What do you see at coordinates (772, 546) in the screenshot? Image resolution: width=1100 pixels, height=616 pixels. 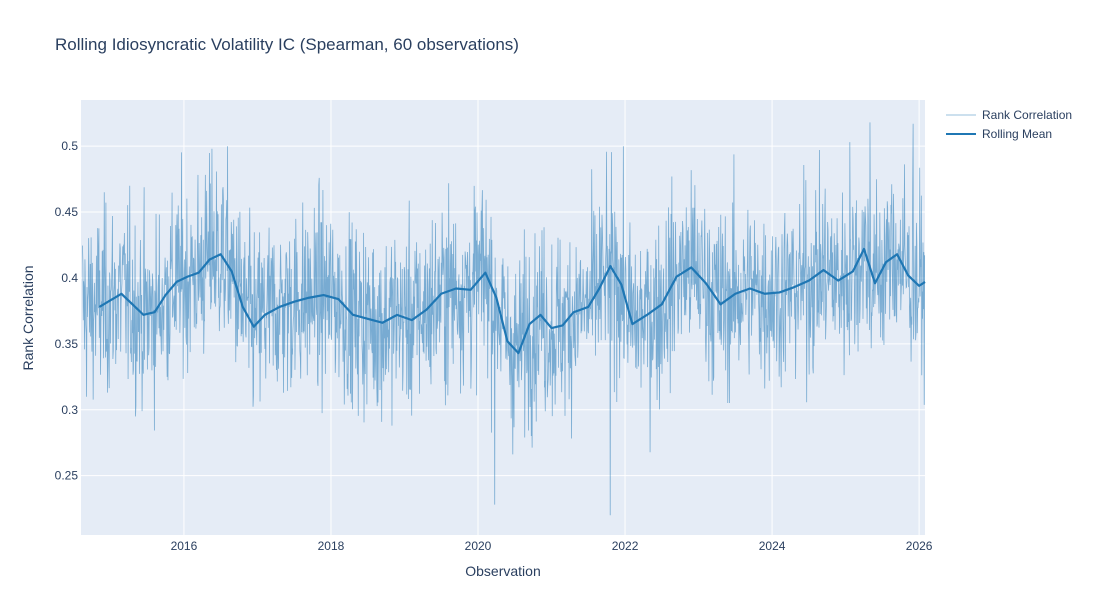 I see `x-tick-label: 2024` at bounding box center [772, 546].